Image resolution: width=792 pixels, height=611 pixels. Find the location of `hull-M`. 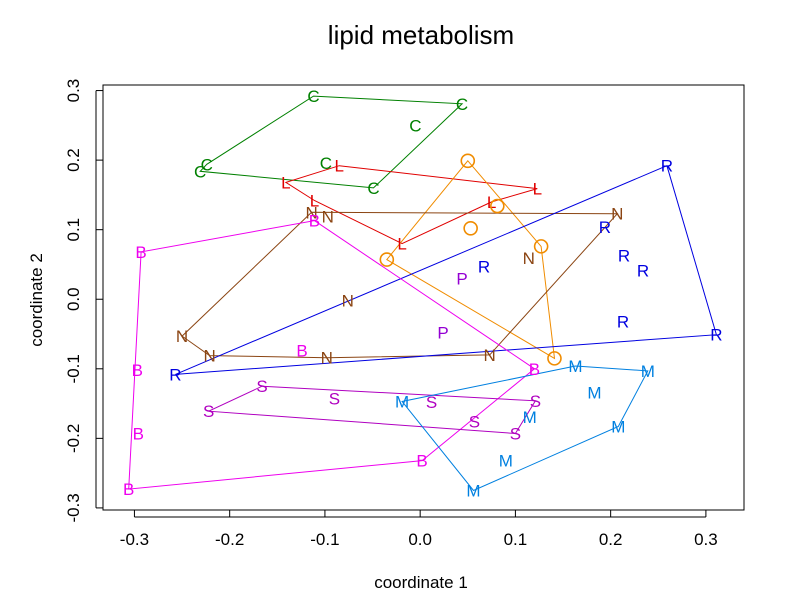

hull-M is located at coordinates (525, 428).